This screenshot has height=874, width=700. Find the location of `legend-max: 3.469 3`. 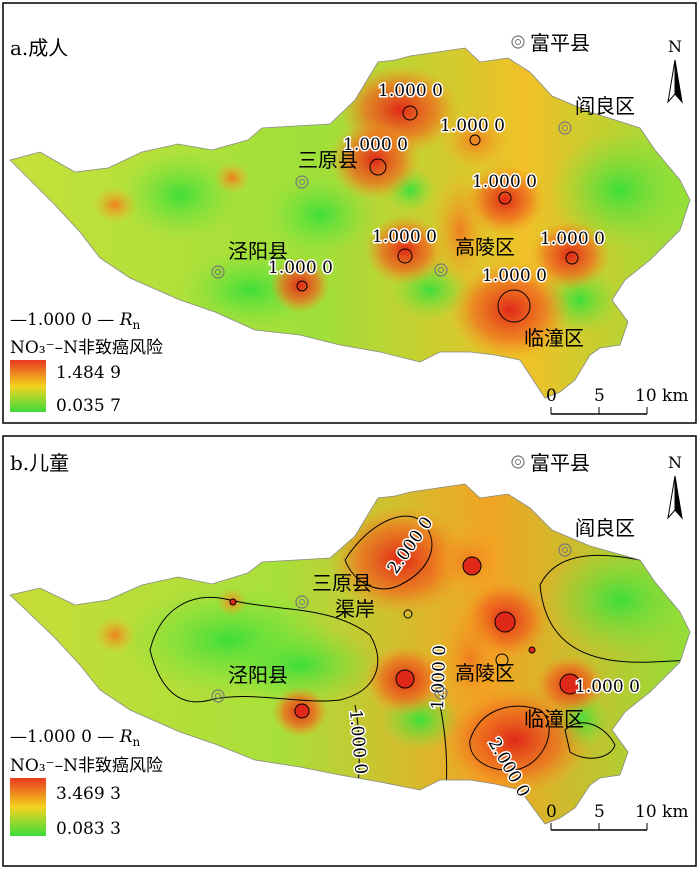

legend-max: 3.469 3 is located at coordinates (88, 794).